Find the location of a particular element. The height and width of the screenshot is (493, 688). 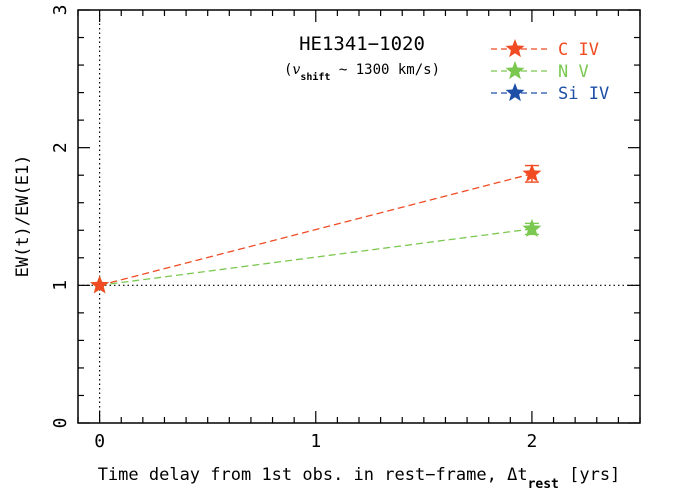

legend-label: C IV is located at coordinates (578, 50).